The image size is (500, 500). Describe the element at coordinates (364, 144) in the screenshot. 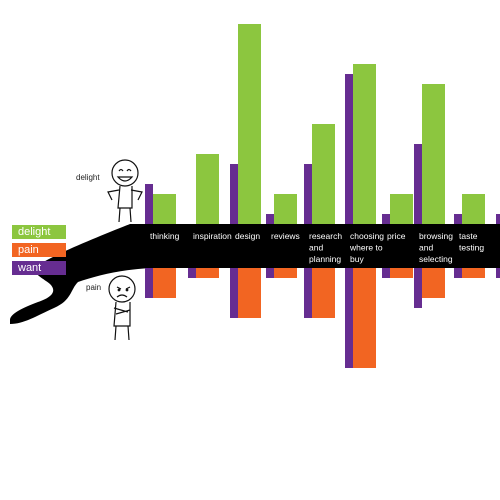

I see `delight-bar-choosing` at that location.